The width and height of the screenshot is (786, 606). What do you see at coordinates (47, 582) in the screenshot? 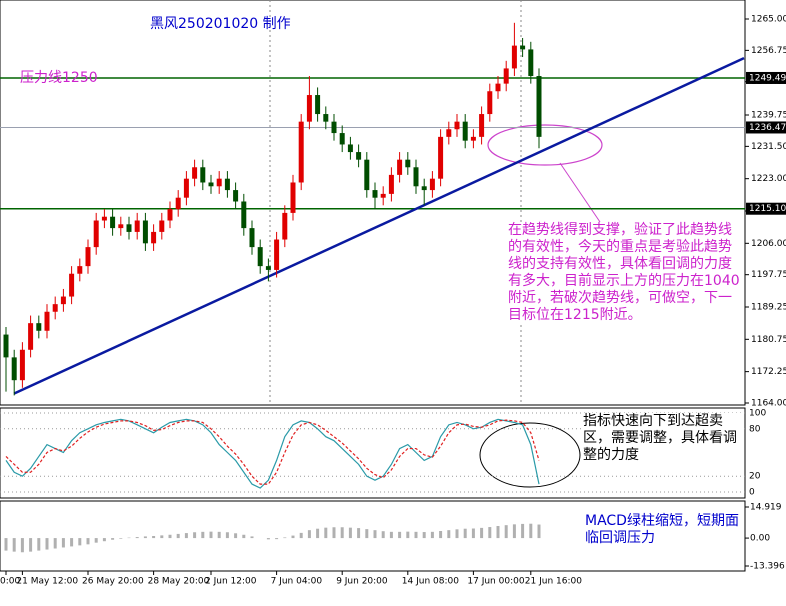
I see `x-tick-label: 21 May 12:00` at bounding box center [47, 582].